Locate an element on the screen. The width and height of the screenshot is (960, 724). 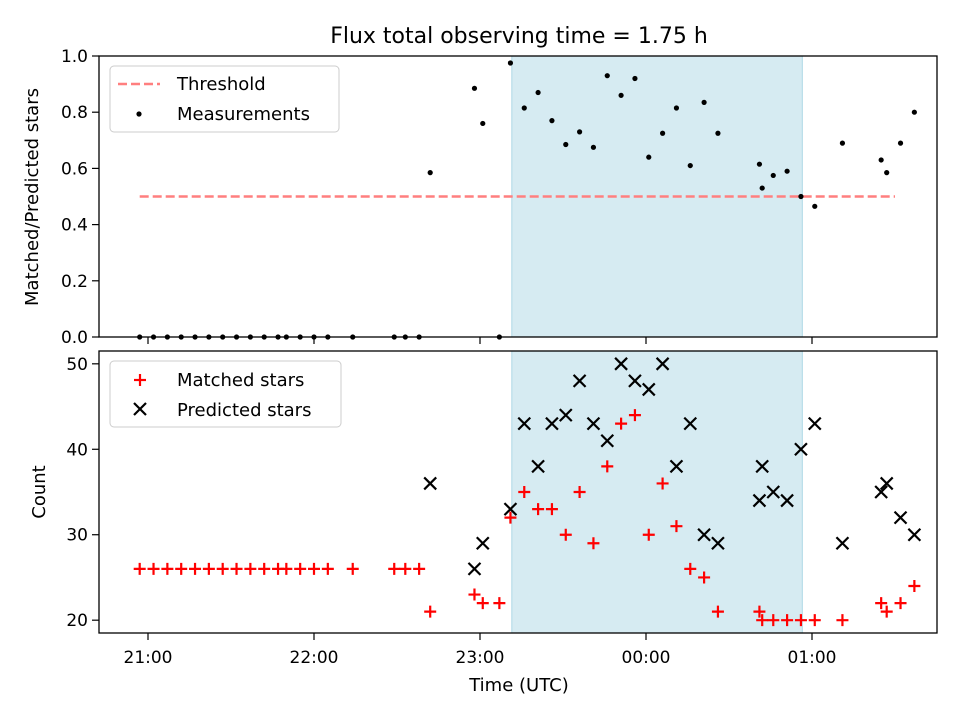
x-tick-label: 21:00 is located at coordinates (148, 658).